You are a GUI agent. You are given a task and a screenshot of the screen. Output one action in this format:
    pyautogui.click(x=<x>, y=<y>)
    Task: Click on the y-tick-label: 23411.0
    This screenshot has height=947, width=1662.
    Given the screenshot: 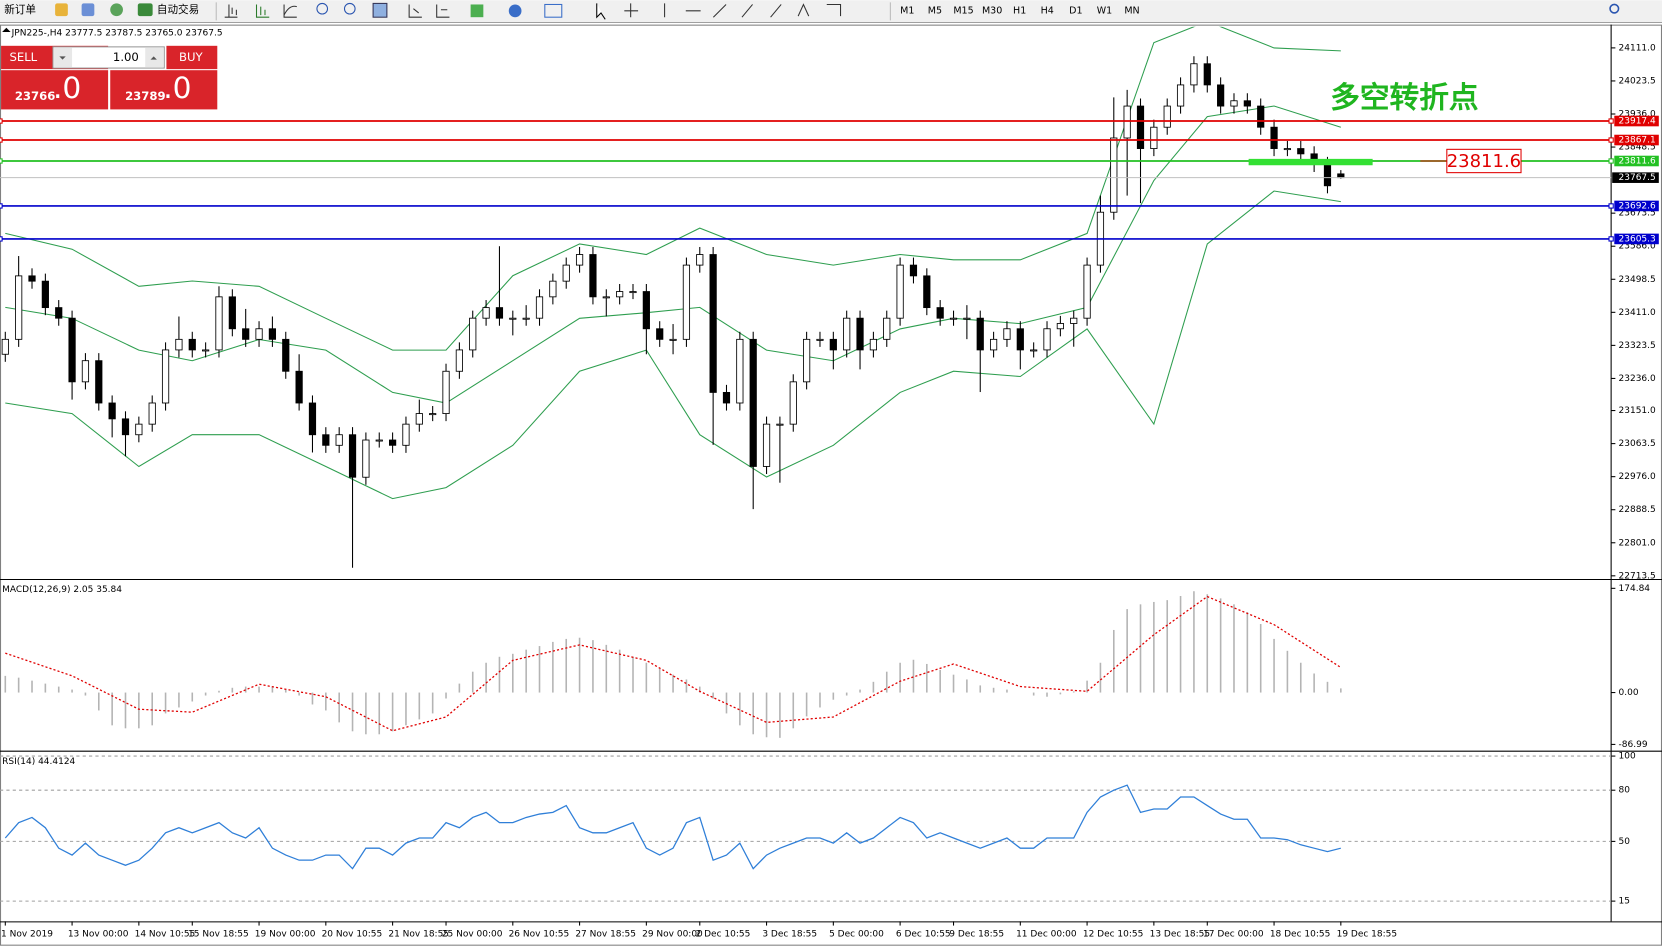 What is the action you would take?
    pyautogui.click(x=1637, y=313)
    